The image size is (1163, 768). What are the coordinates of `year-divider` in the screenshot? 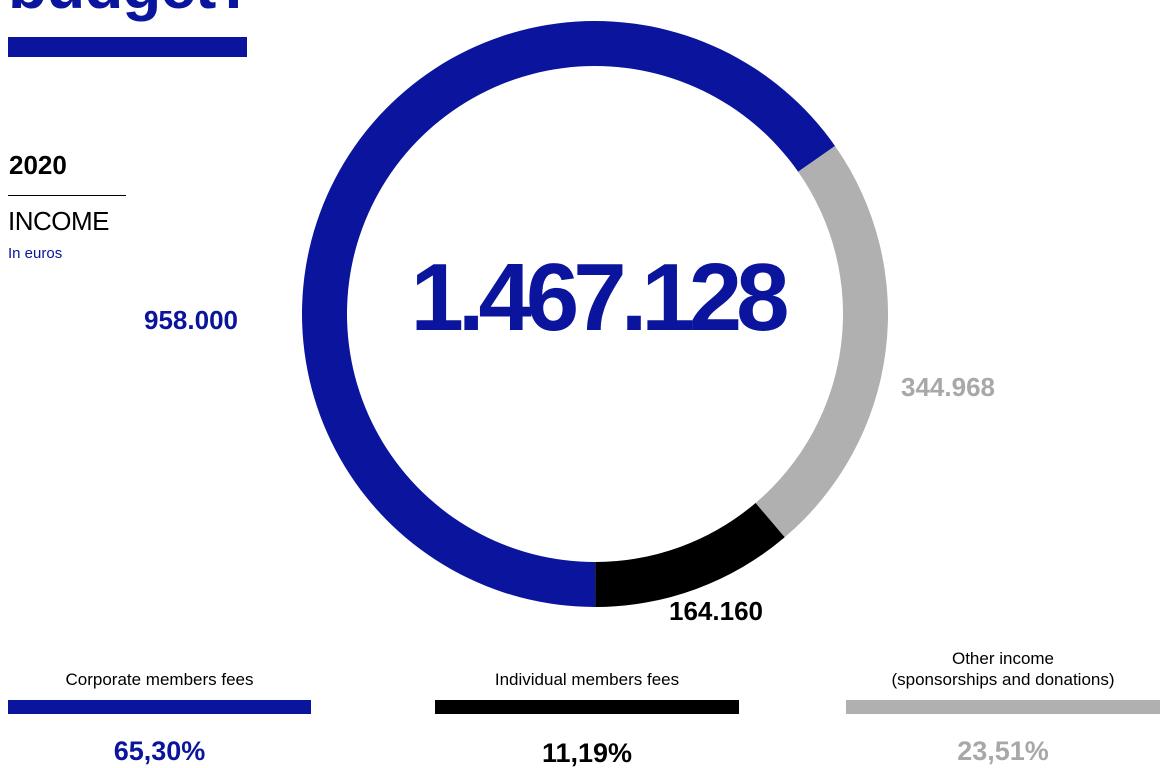 It's located at (67, 195).